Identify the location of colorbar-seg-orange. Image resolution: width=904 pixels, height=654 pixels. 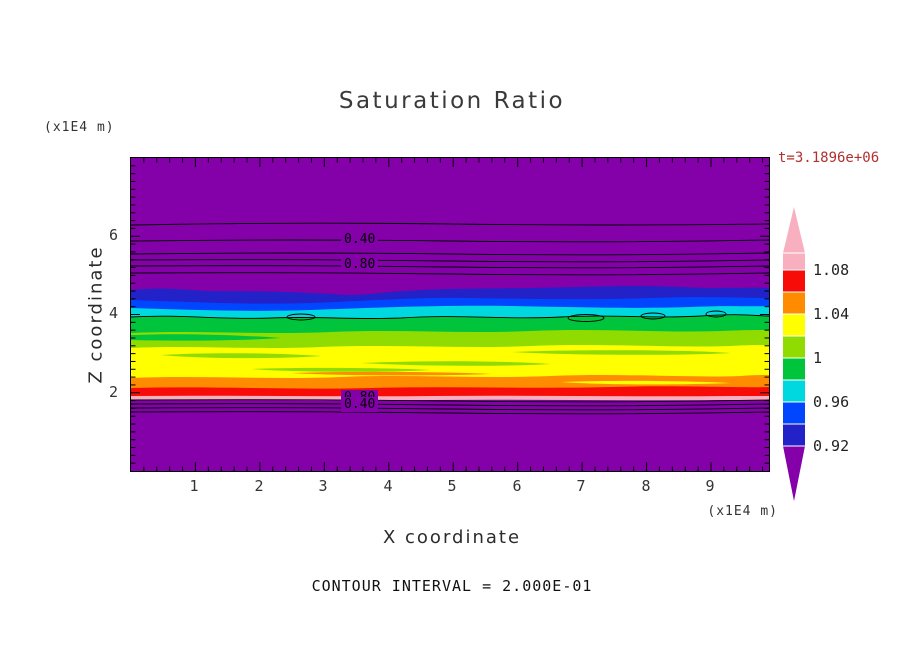
(794, 303).